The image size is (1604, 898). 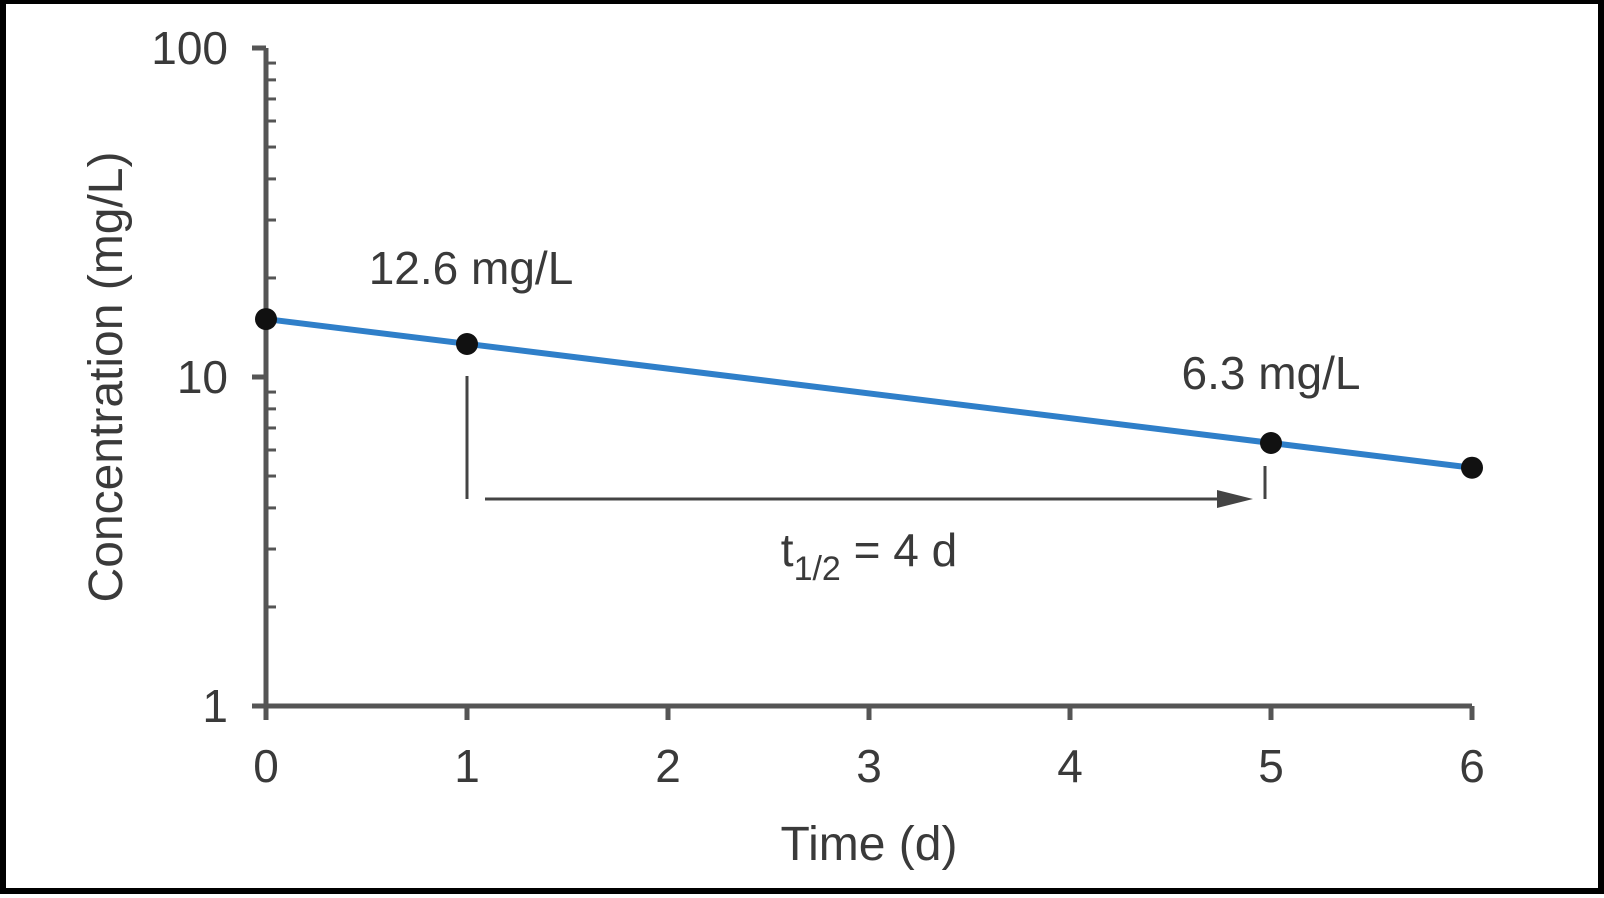 I want to click on half-life-arrowhead, so click(x=1235, y=499).